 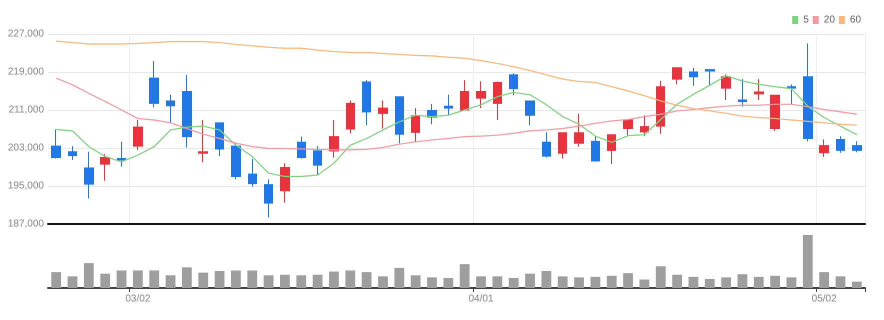 I want to click on legend-label: 5, so click(x=806, y=20).